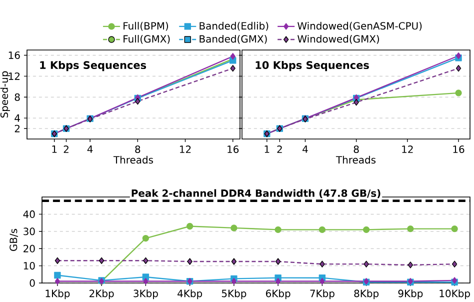 This screenshot has height=302, width=474. What do you see at coordinates (17, 118) in the screenshot?
I see `y-tick-label: 4` at bounding box center [17, 118].